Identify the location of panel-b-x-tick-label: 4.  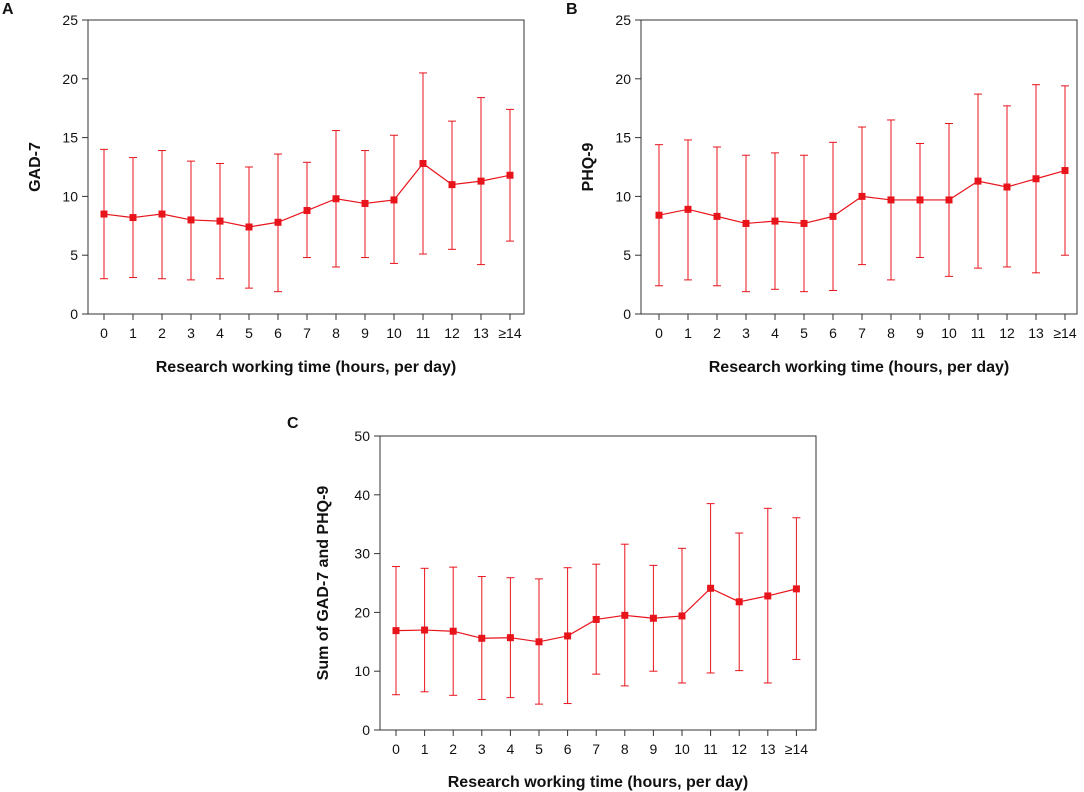
(775, 333).